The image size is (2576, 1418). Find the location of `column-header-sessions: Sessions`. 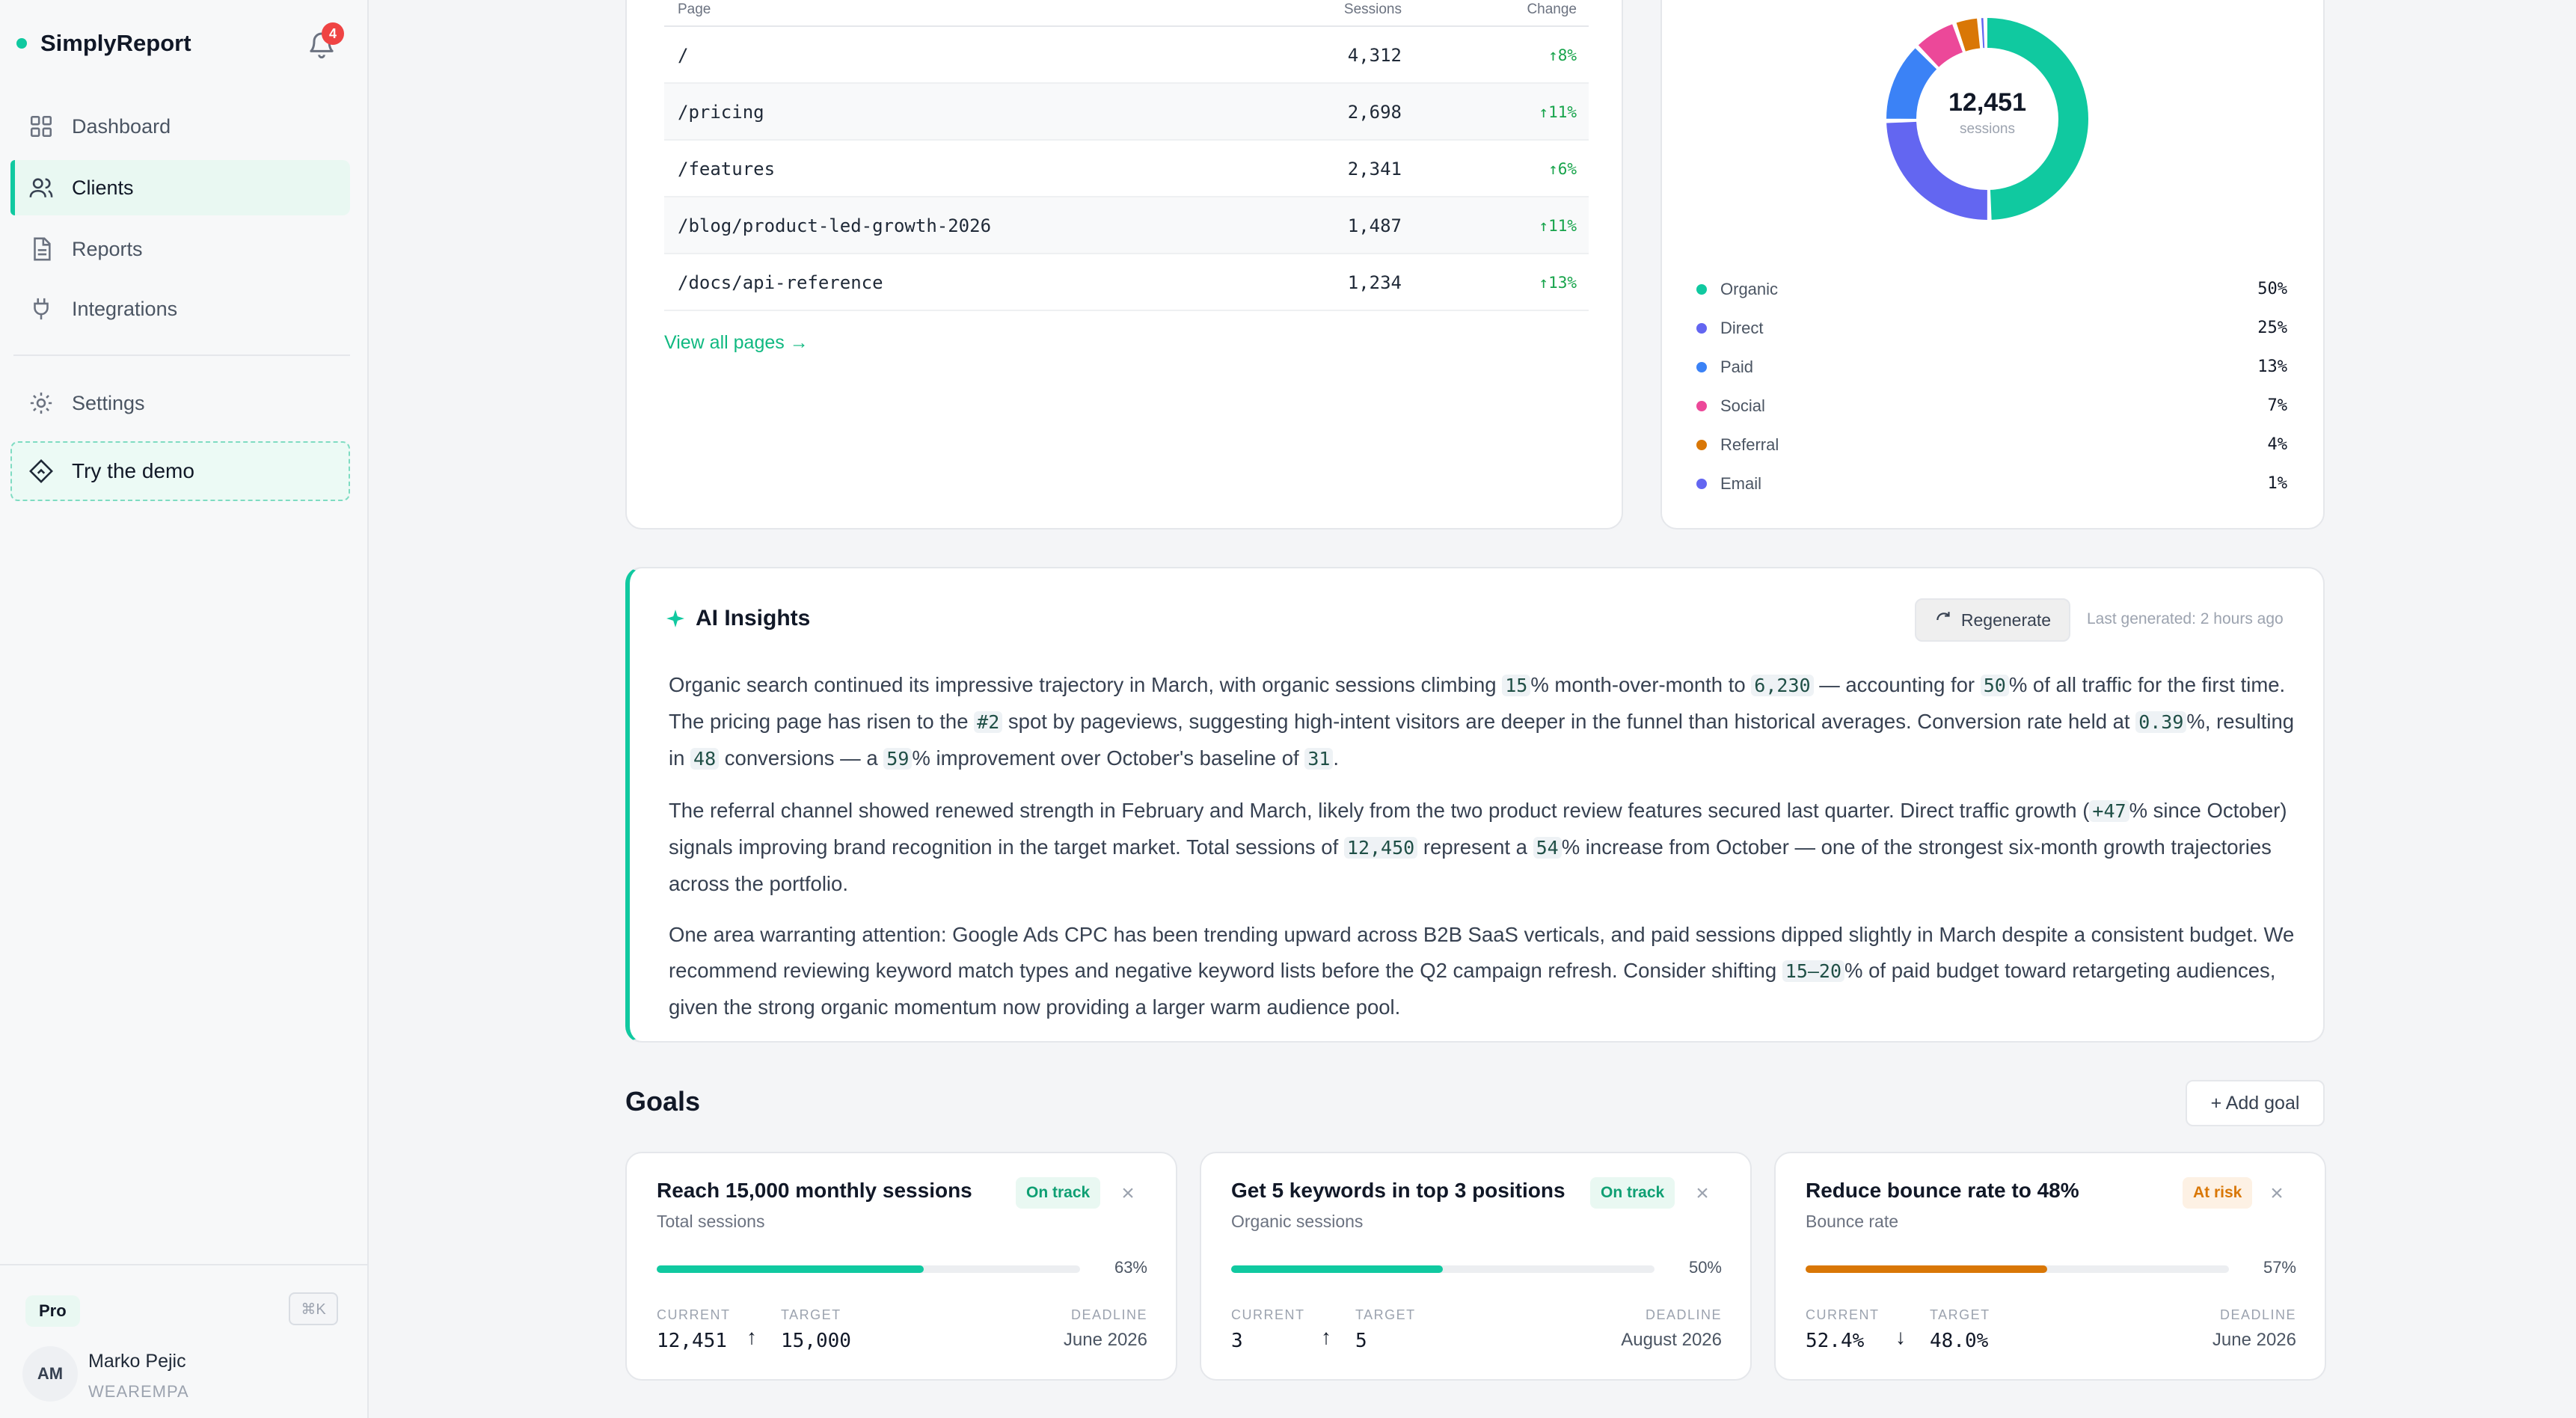

column-header-sessions: Sessions is located at coordinates (1372, 9).